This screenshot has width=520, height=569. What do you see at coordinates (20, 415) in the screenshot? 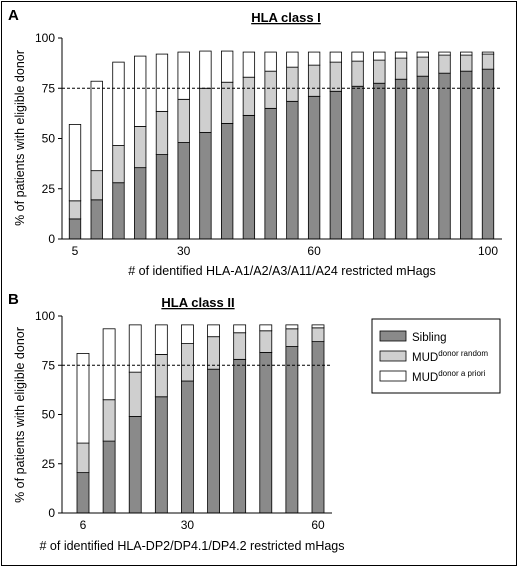
I see `panel-b-ylabel: % of patients with eligible donor` at bounding box center [20, 415].